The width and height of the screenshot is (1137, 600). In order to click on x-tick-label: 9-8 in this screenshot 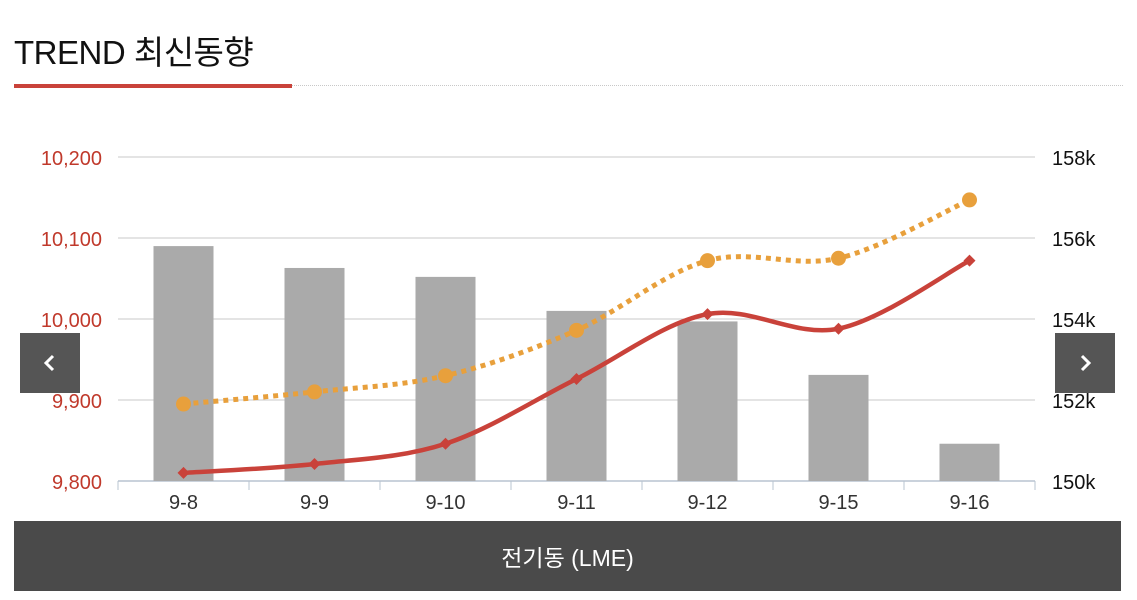, I will do `click(183, 503)`.